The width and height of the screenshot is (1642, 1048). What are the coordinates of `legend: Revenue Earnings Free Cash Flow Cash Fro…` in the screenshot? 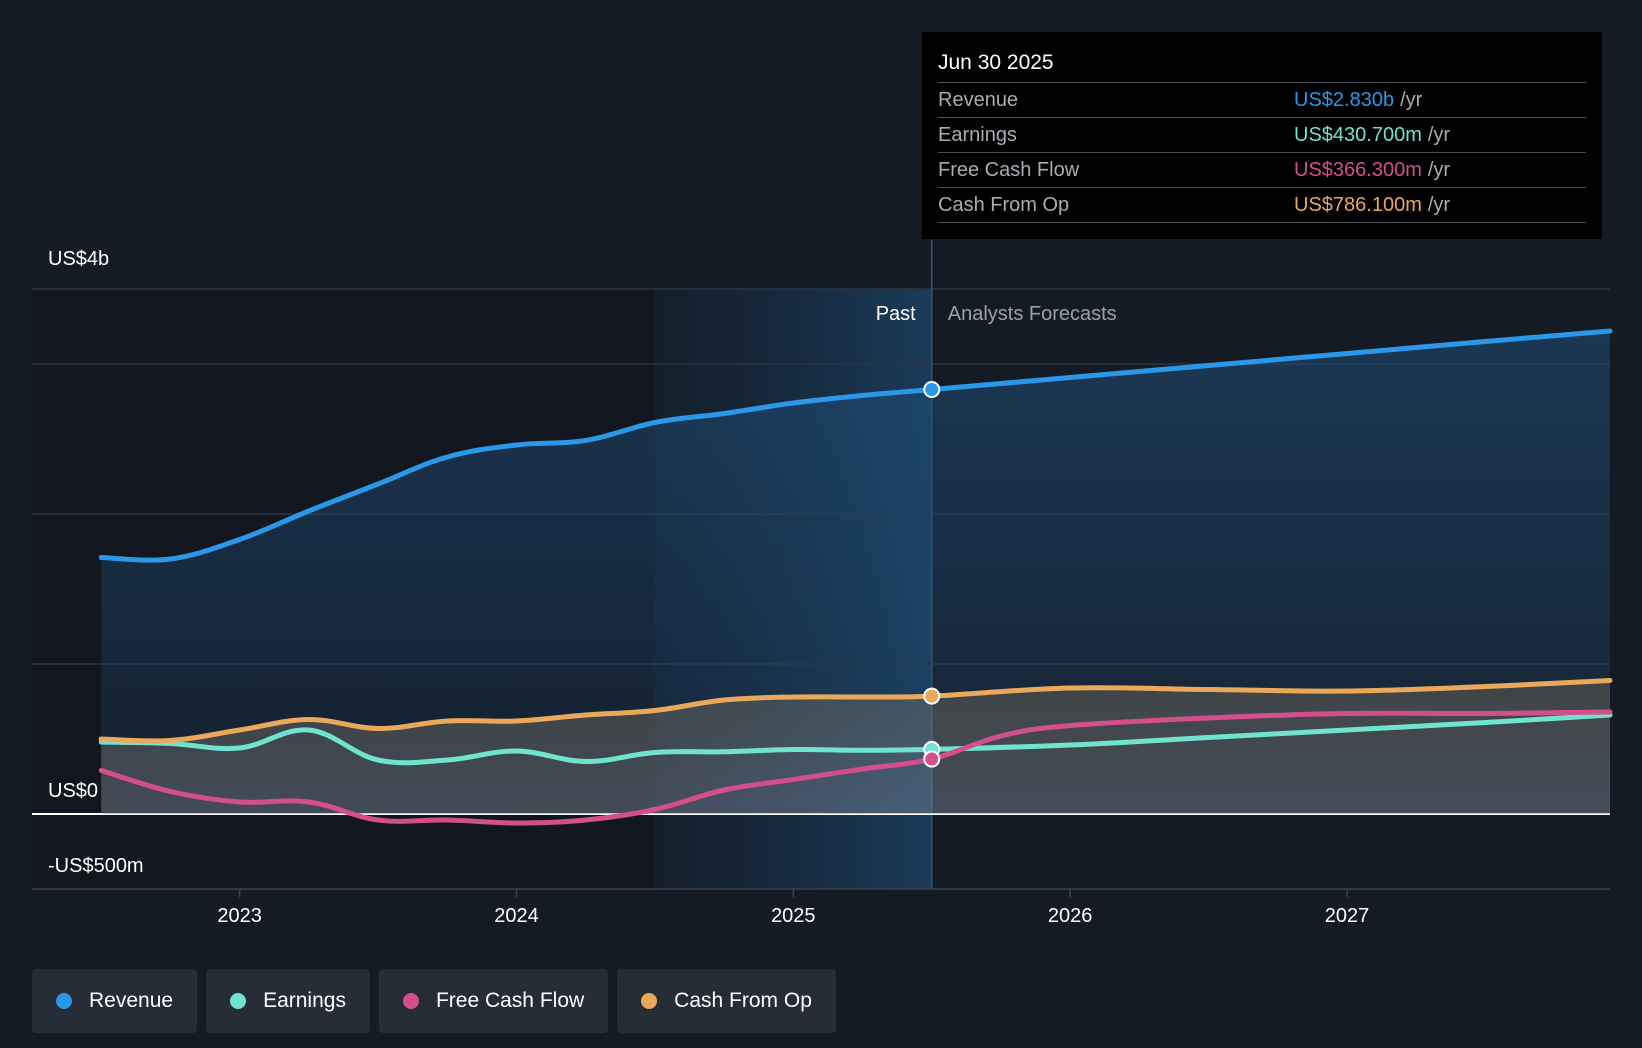 It's located at (438, 1001).